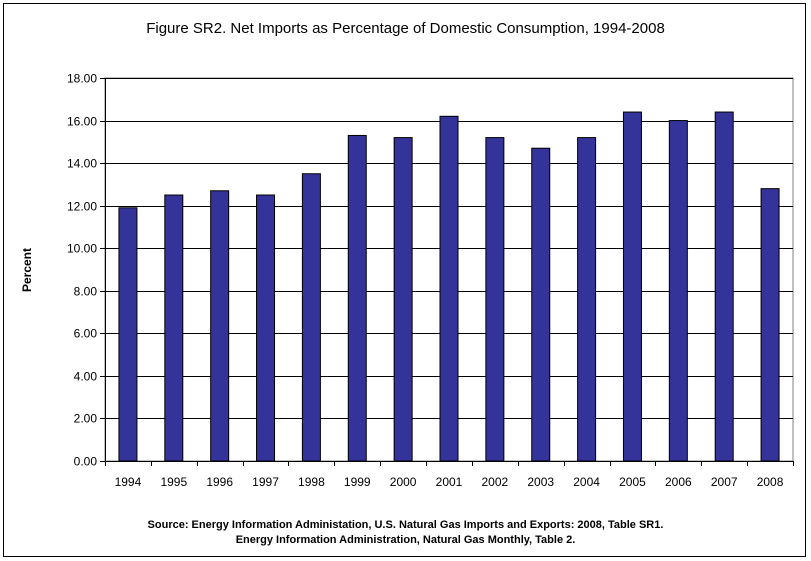  What do you see at coordinates (82, 79) in the screenshot?
I see `y-tick-label: 18.00` at bounding box center [82, 79].